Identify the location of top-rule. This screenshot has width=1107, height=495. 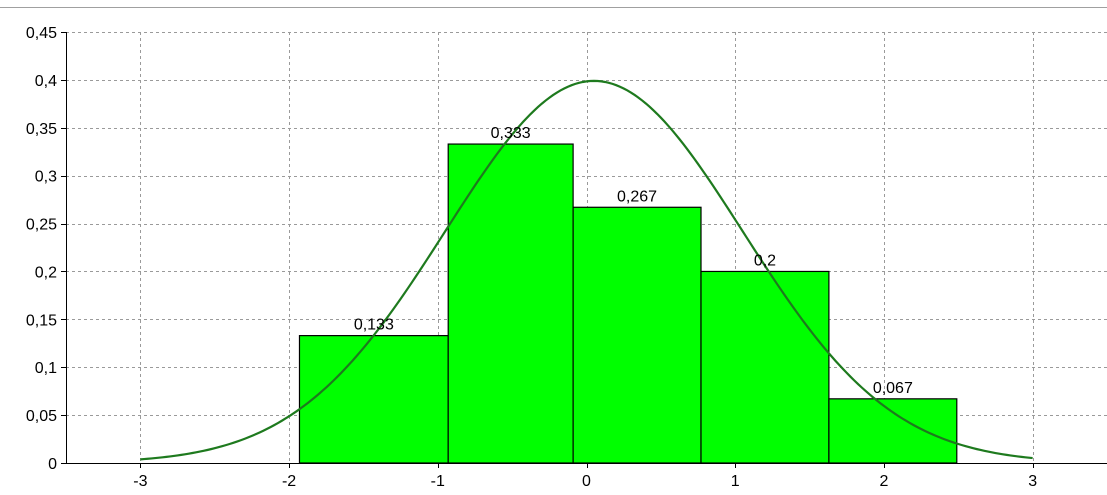
(553, 4).